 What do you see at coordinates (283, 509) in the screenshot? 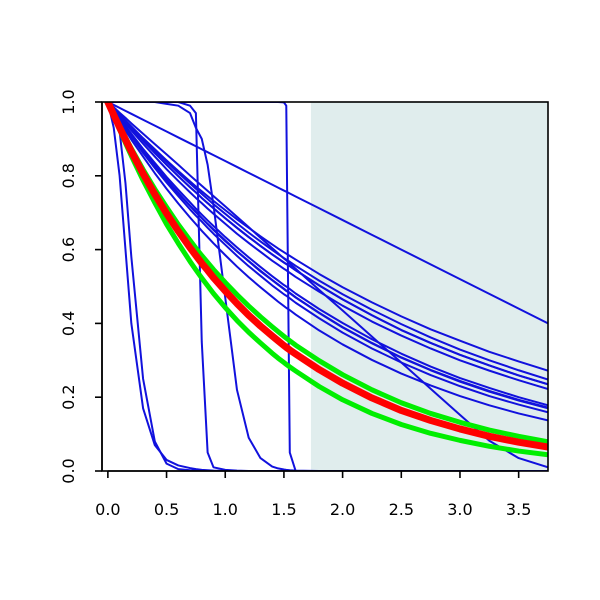
I see `x-tick-label: 1.5` at bounding box center [283, 509].